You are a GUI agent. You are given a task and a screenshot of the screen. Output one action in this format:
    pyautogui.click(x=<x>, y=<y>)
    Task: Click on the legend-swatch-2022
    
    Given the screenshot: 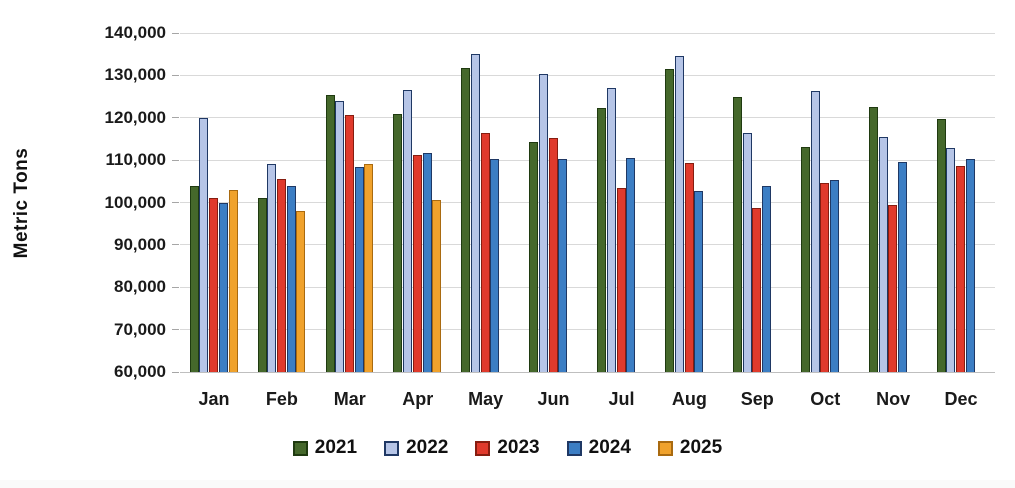 What is the action you would take?
    pyautogui.click(x=392, y=448)
    